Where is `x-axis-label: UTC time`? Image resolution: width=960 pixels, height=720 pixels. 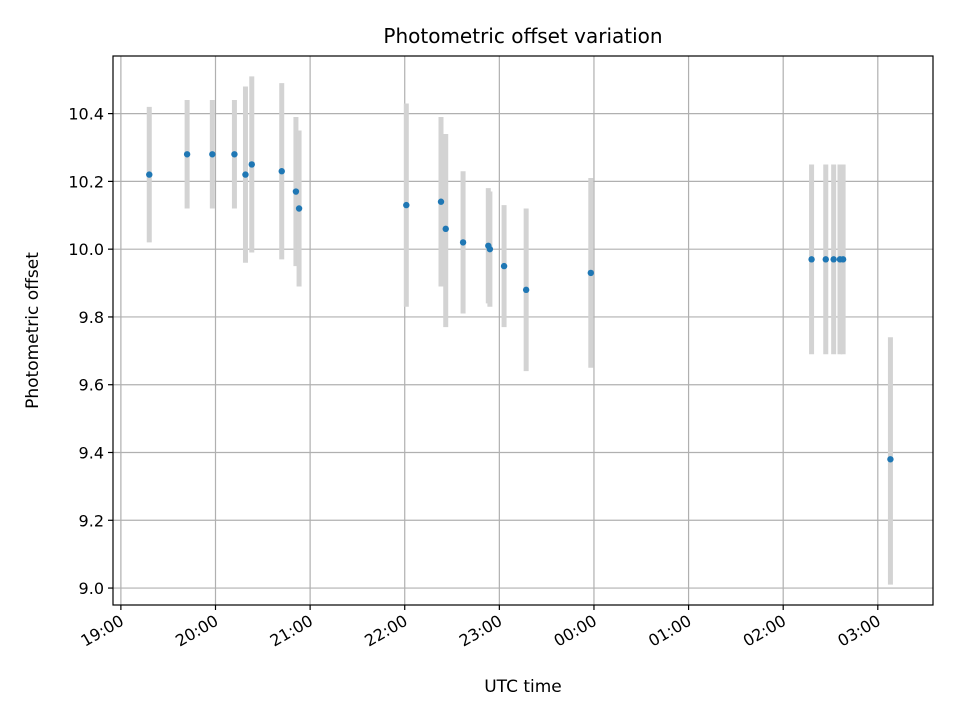
x-axis-label: UTC time is located at coordinates (523, 687).